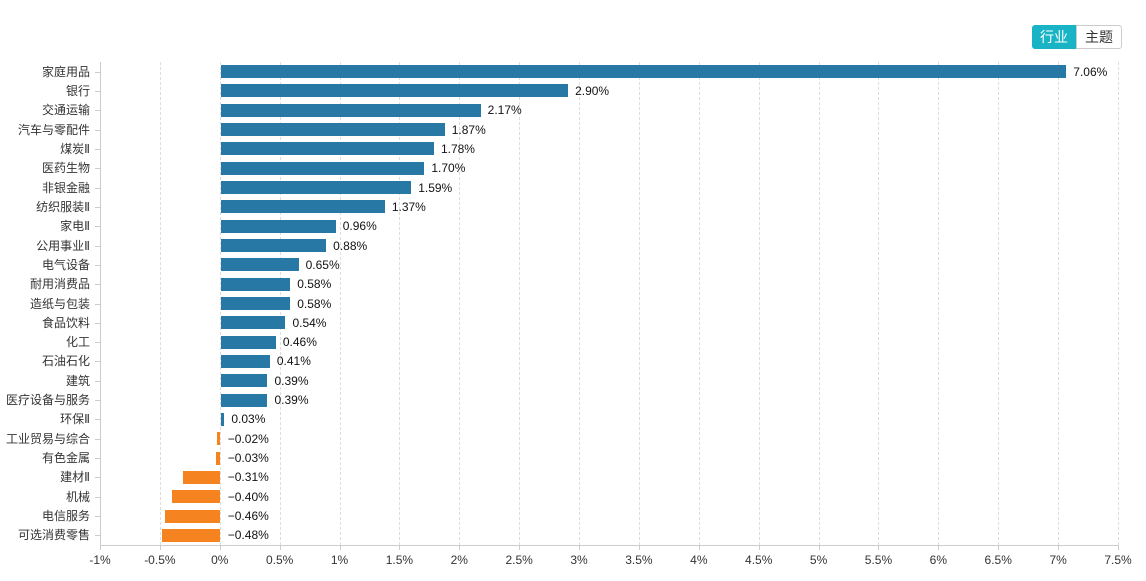  What do you see at coordinates (459, 560) in the screenshot?
I see `x-tick-label: 2%` at bounding box center [459, 560].